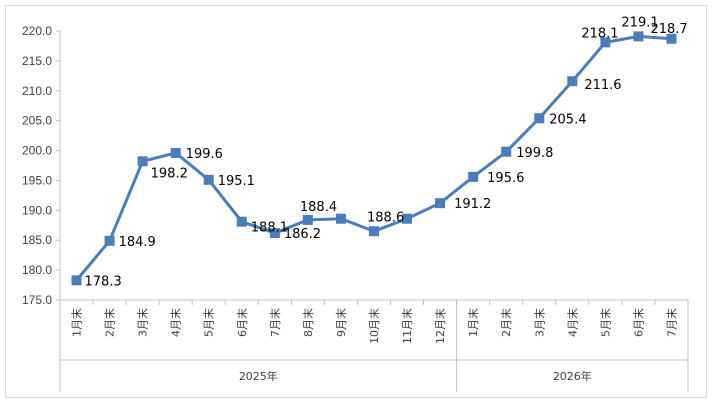 This screenshot has width=714, height=405. I want to click on data-label: 195.1, so click(236, 181).